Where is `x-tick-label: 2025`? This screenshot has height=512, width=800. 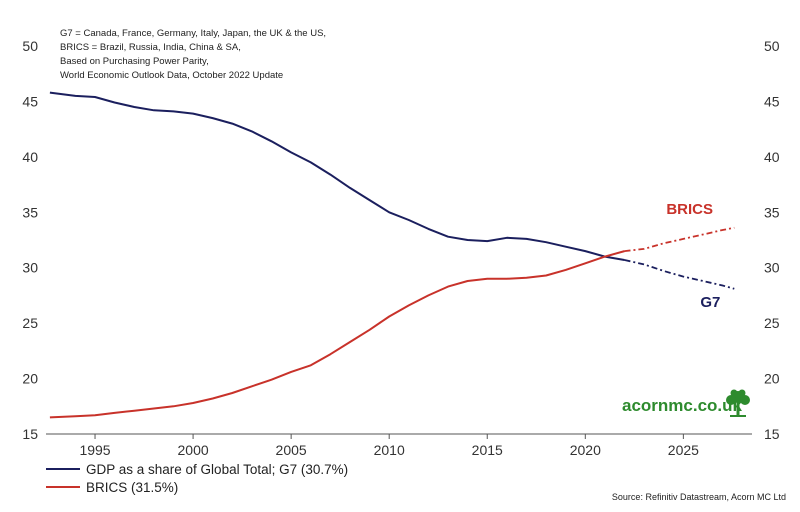
x-tick-label: 2025 is located at coordinates (683, 450).